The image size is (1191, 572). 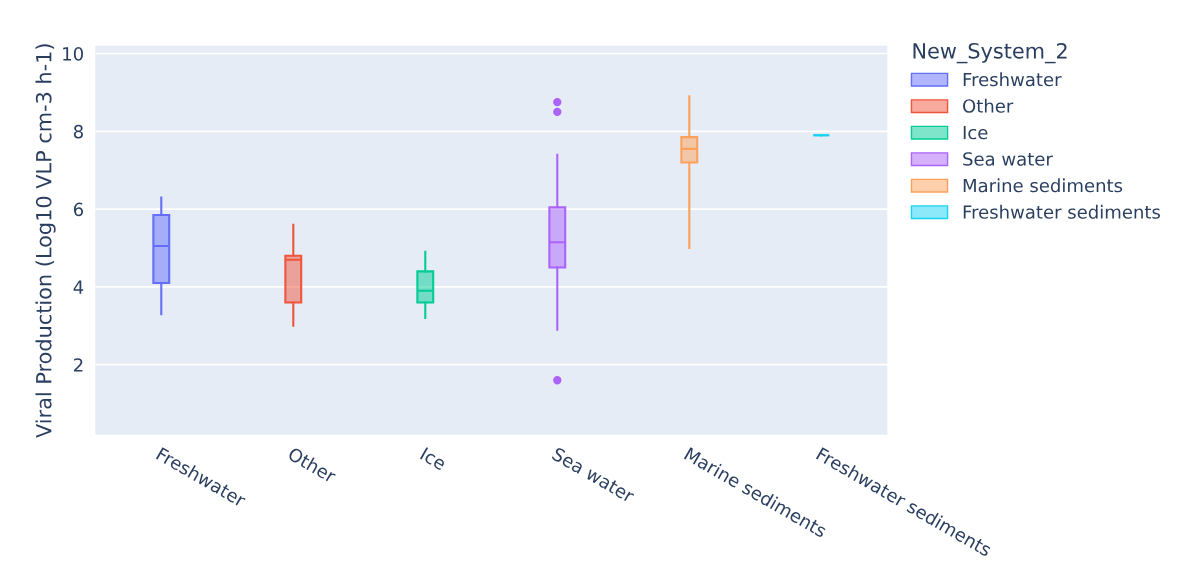 What do you see at coordinates (78, 287) in the screenshot?
I see `y-tick-label: 4` at bounding box center [78, 287].